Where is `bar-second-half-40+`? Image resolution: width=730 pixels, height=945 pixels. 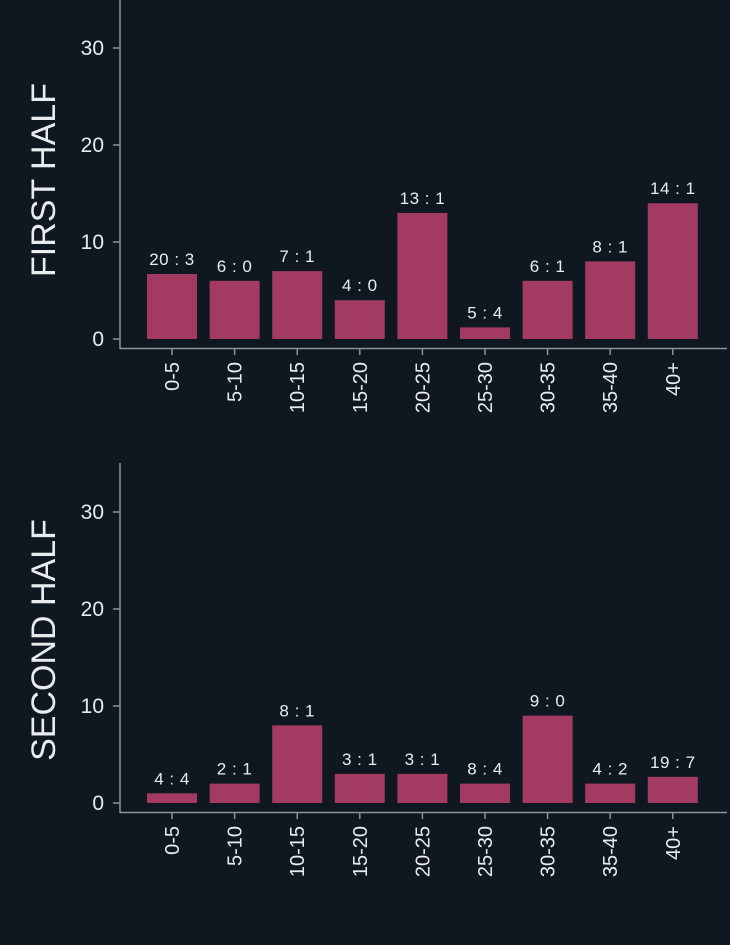
bar-second-half-40+ is located at coordinates (672, 789).